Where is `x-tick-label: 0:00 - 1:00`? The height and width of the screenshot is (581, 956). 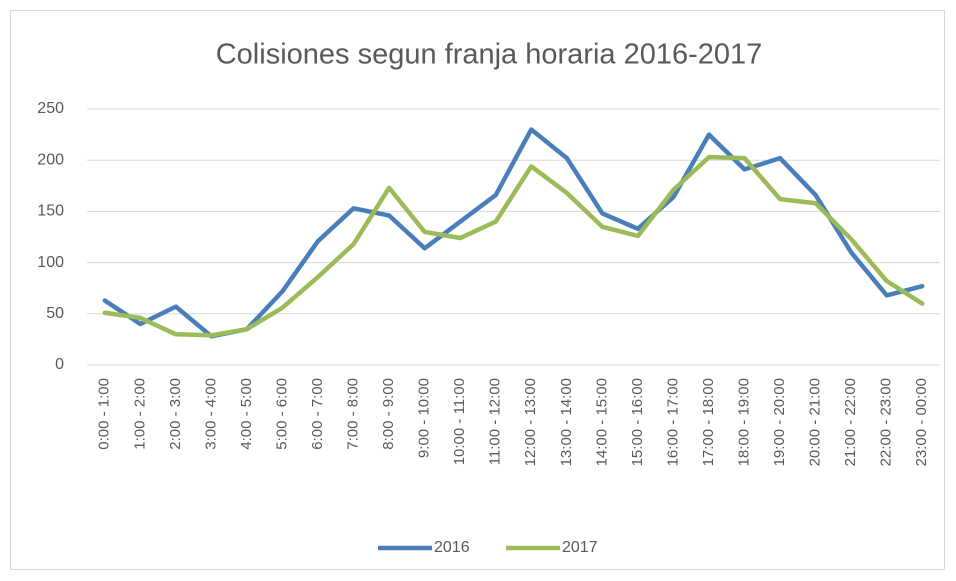
x-tick-label: 0:00 - 1:00 is located at coordinates (104, 414).